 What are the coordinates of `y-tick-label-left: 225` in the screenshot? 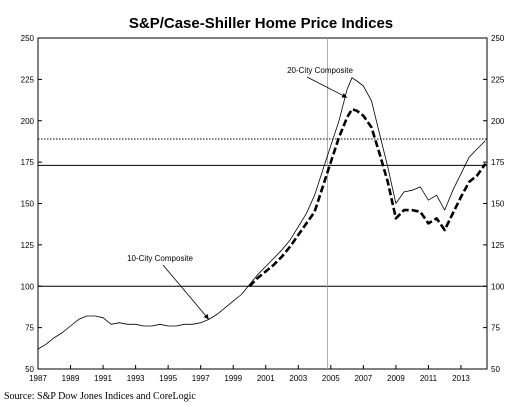 It's located at (28, 79).